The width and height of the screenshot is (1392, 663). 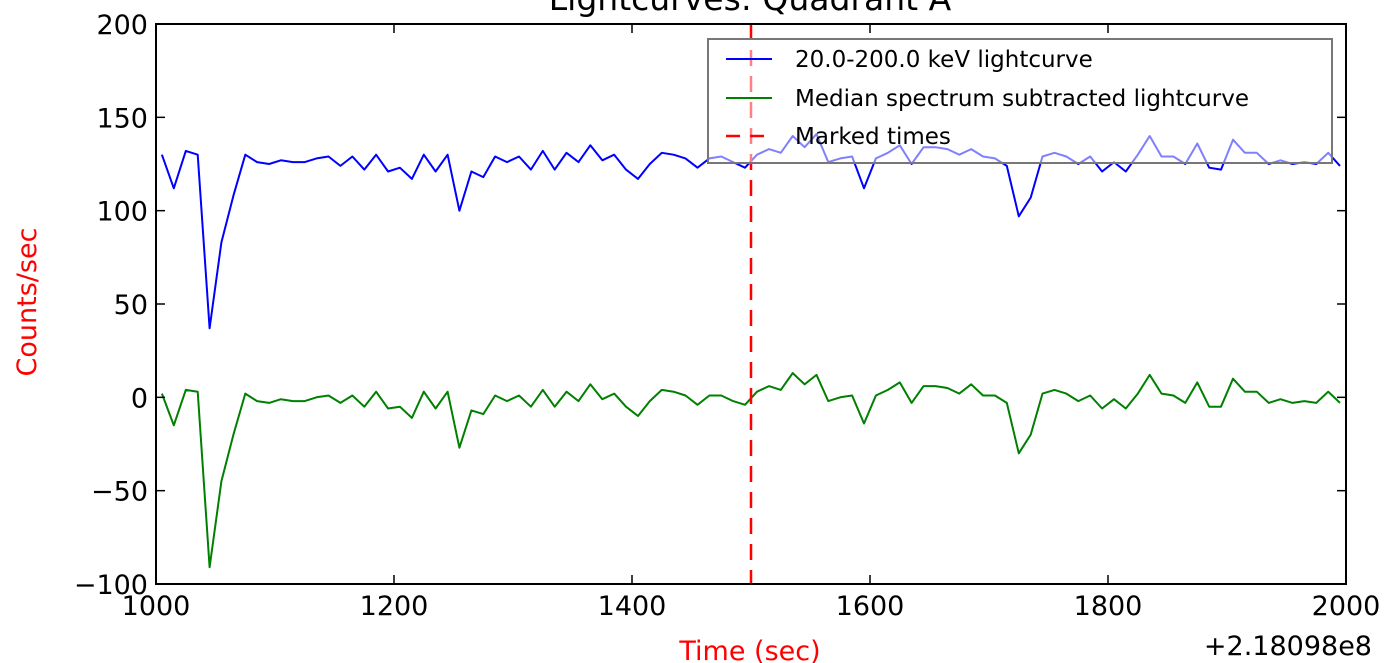 What do you see at coordinates (749, 649) in the screenshot?
I see `x-axis-label: Time (sec)` at bounding box center [749, 649].